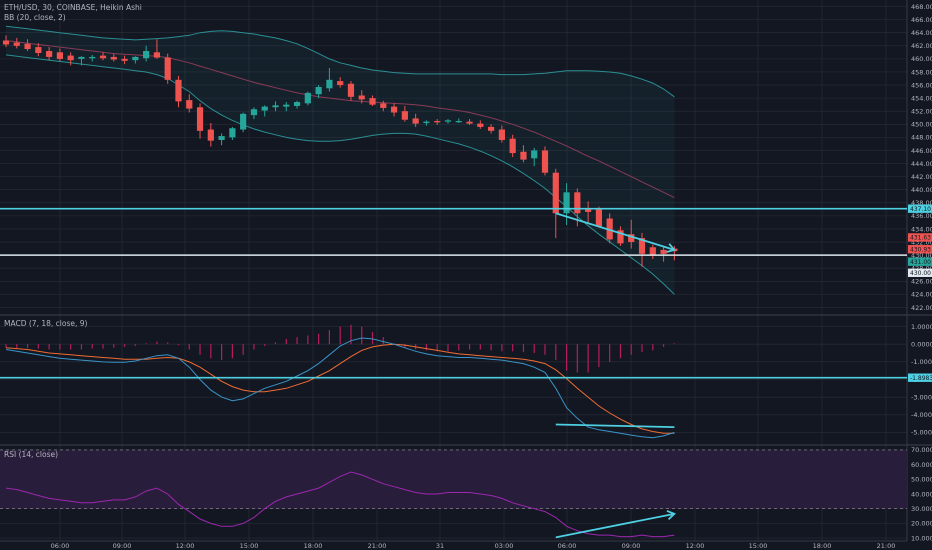 This screenshot has height=550, width=932. I want to click on symbol-legend: ETH/USD, 30, COINBASE, Heikin Ashi, so click(74, 7).